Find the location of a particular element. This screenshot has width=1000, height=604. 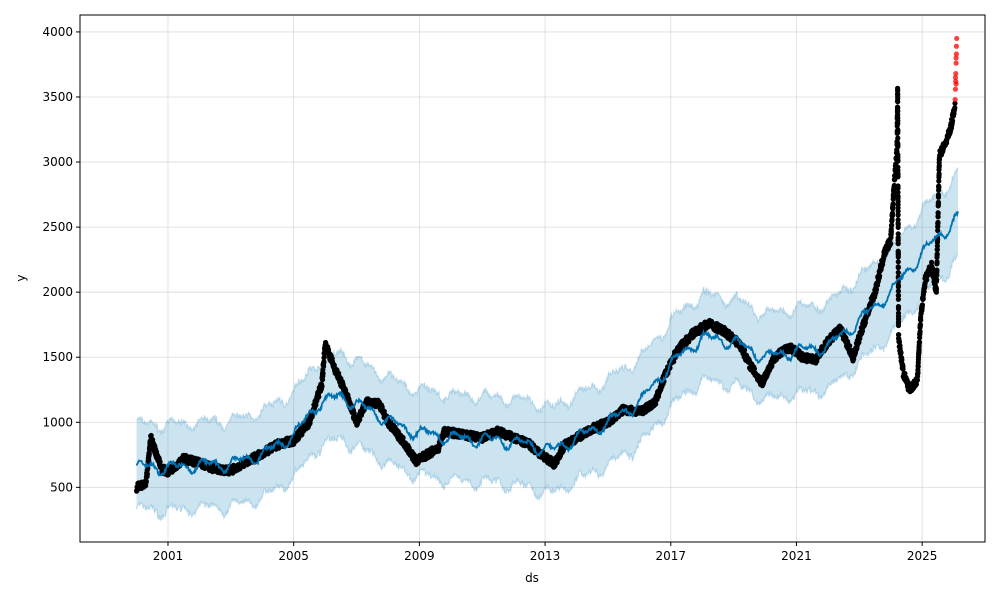

y-axis-ticks: 500 1000 1500 2000 2500 3000 3500 4000 is located at coordinates (61, 259).